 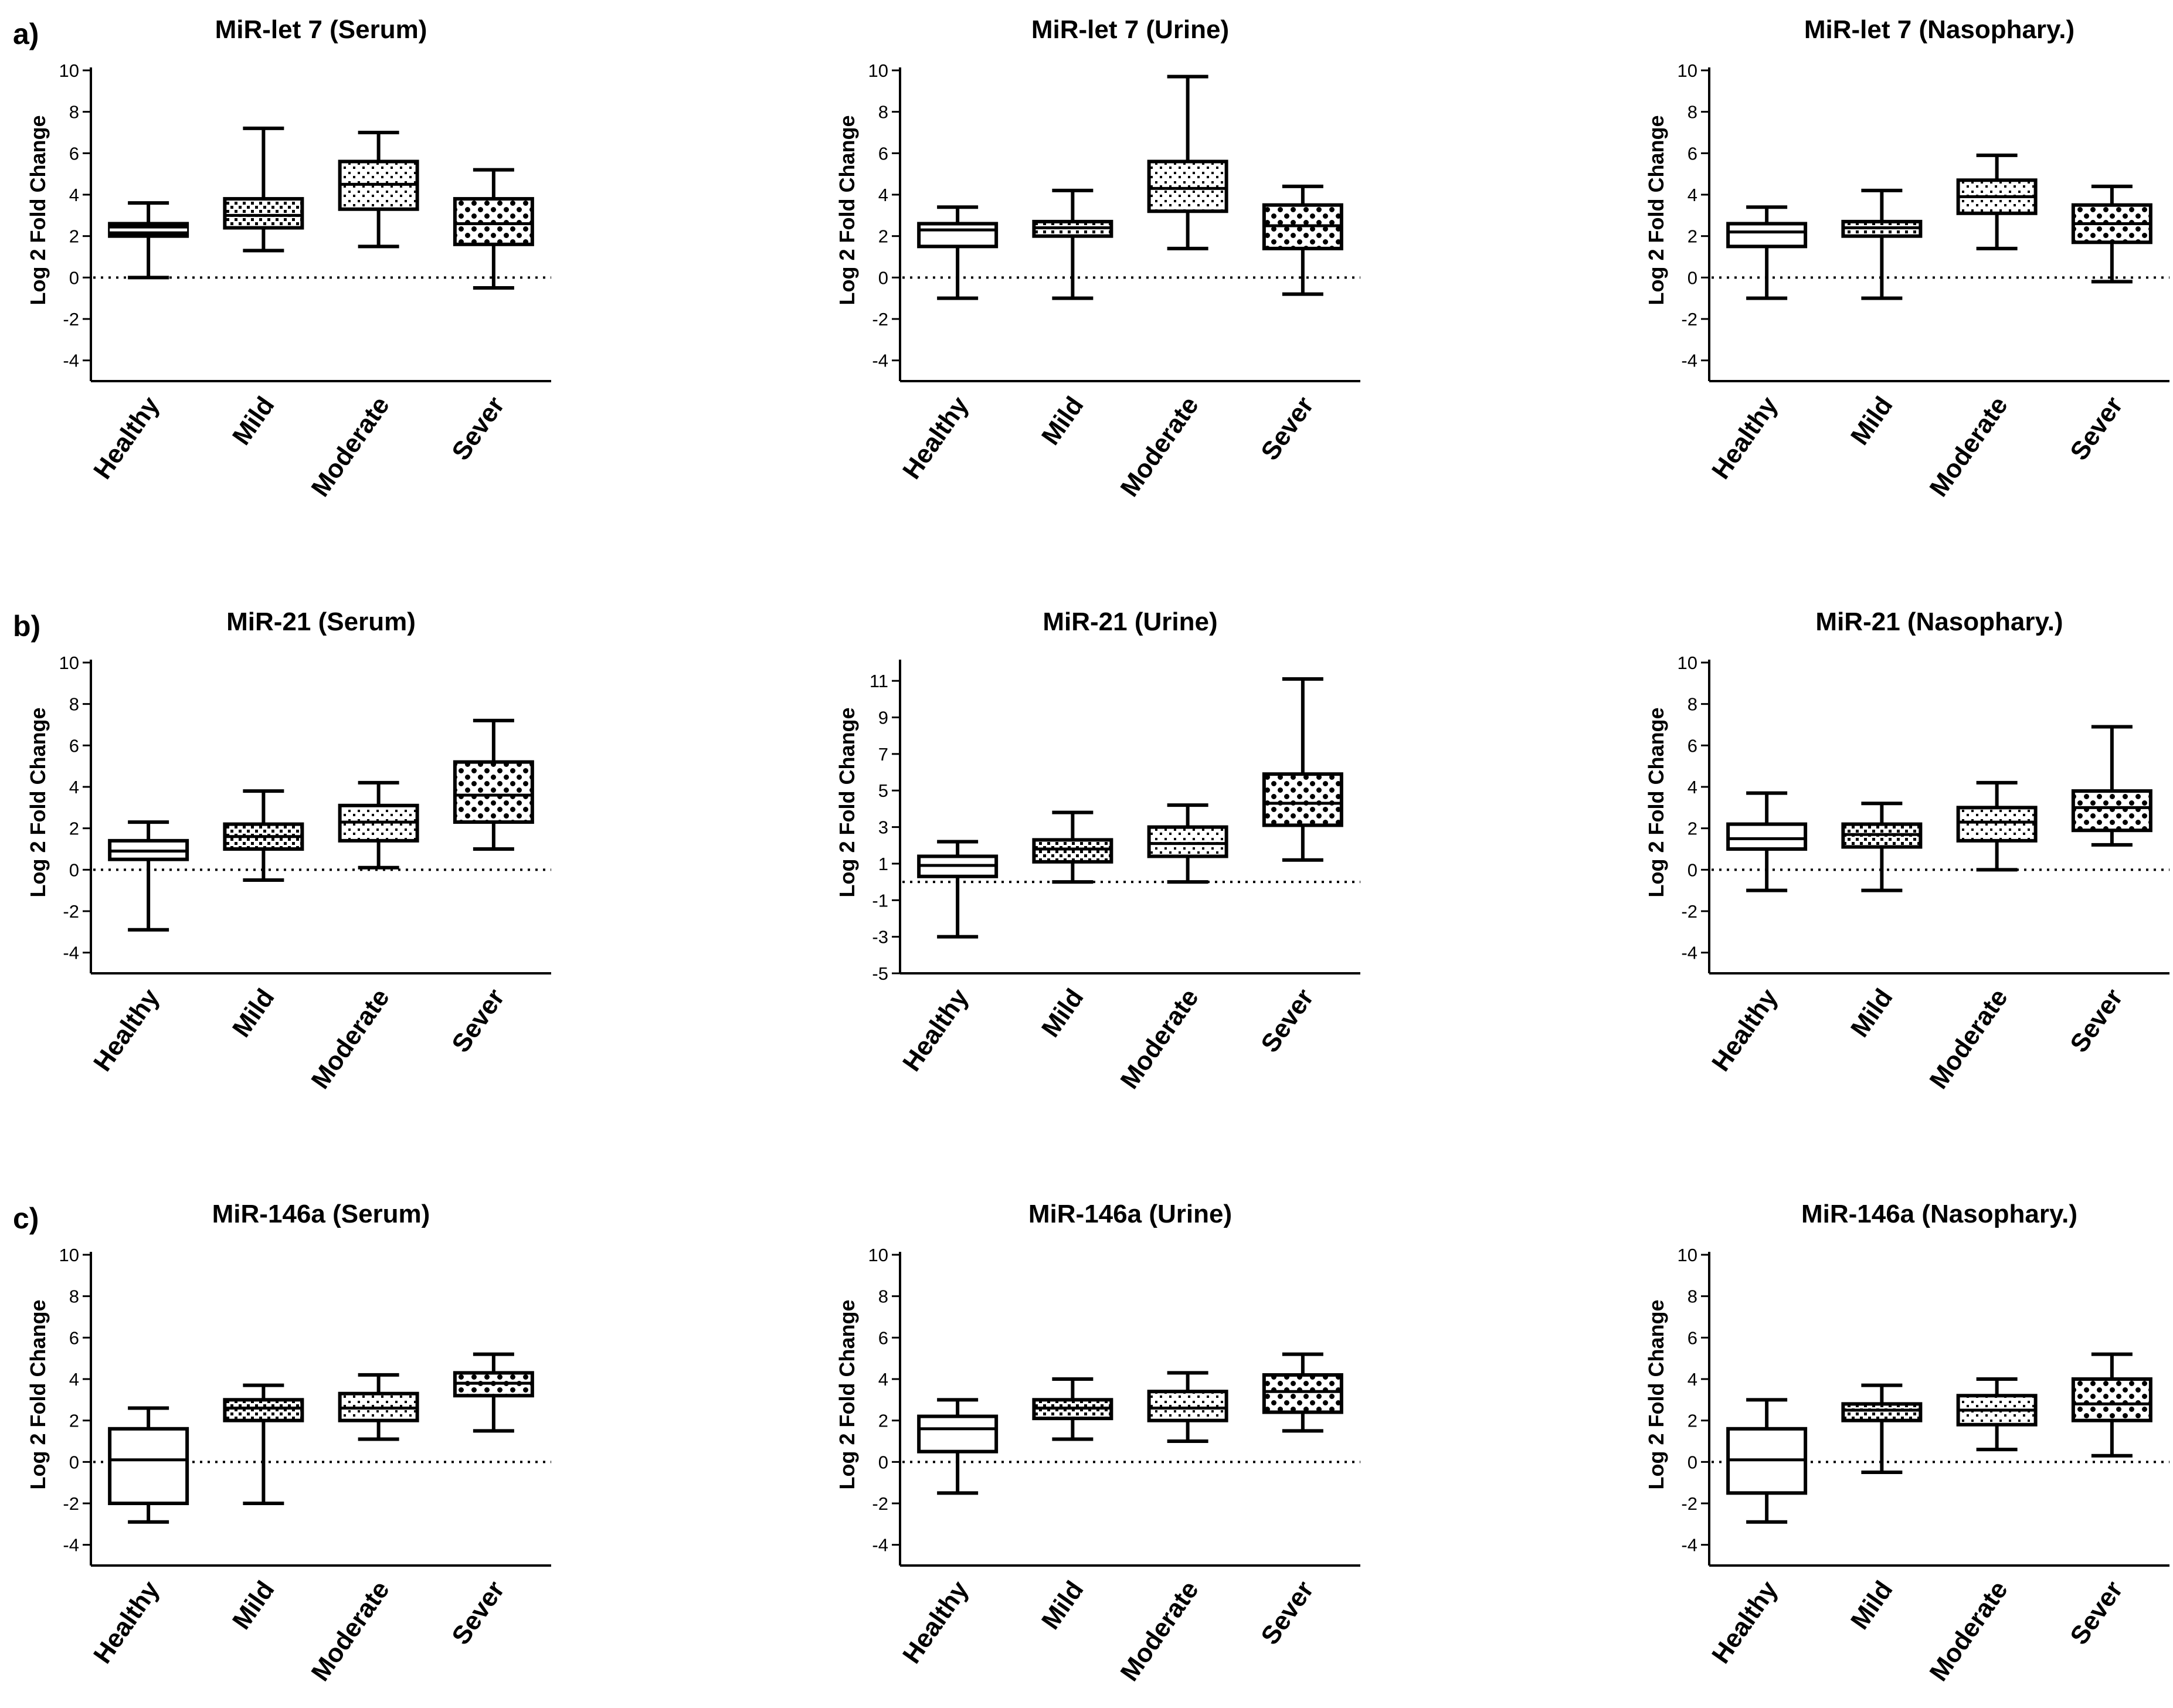 What do you see at coordinates (1939, 621) in the screenshot?
I see `chart-title: MiR-21 (Nasophary.)` at bounding box center [1939, 621].